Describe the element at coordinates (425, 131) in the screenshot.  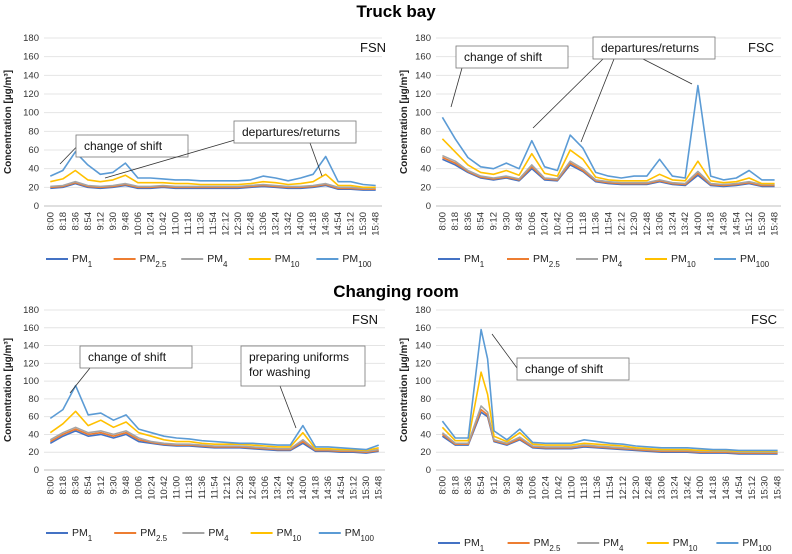
I see `y-tick-label: 80` at that location.